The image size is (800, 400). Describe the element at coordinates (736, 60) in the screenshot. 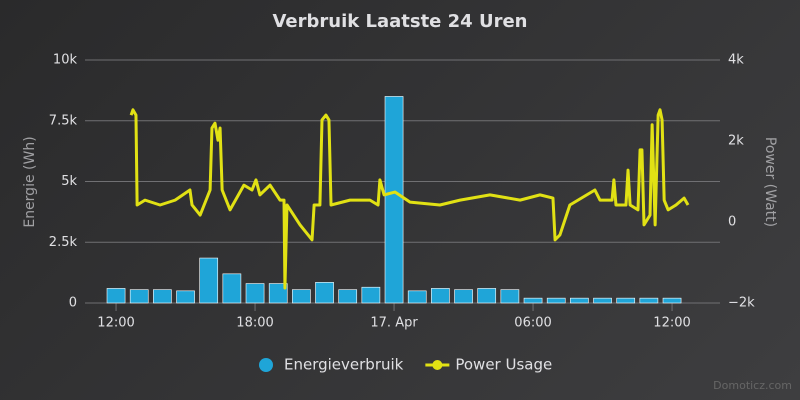

I see `y2-tick-label: 4k` at that location.